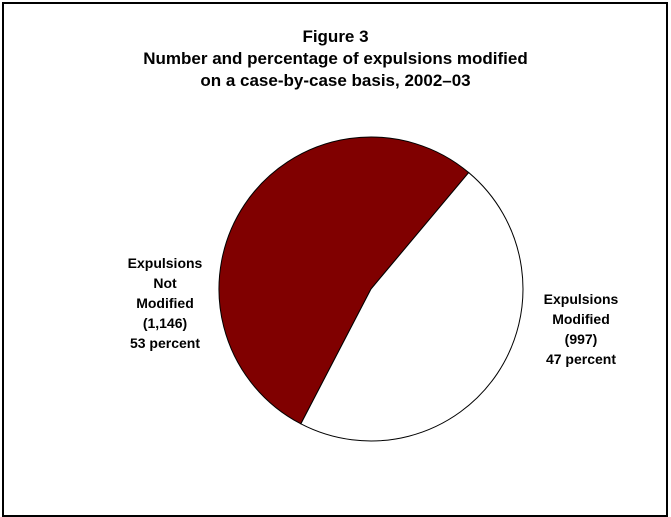  Describe the element at coordinates (335, 80) in the screenshot. I see `title-line-3: on a case-by-case basis, 2002–03` at that location.